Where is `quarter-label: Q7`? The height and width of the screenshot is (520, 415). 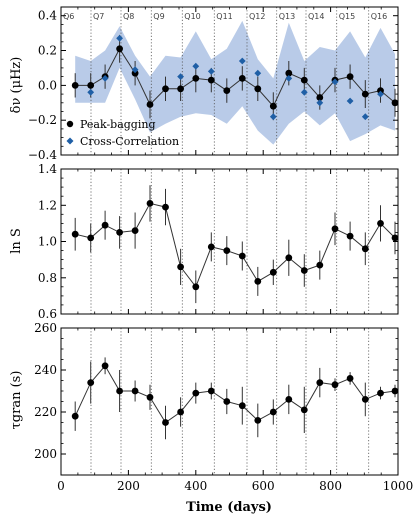 quarter-label: Q7 is located at coordinates (98, 16).